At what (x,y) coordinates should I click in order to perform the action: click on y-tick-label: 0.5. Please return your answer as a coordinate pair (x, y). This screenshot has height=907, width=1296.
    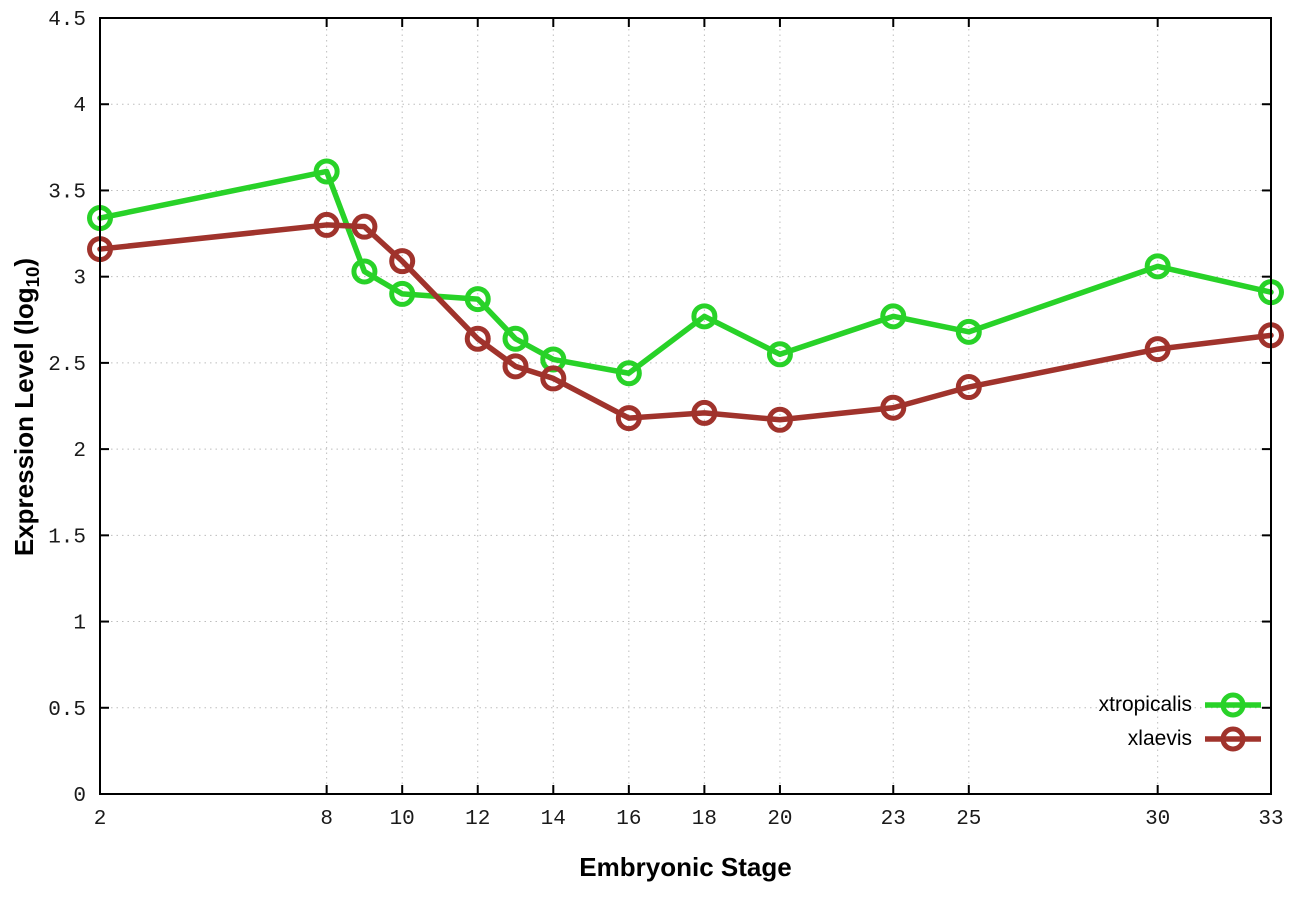
    Looking at the image, I should click on (67, 710).